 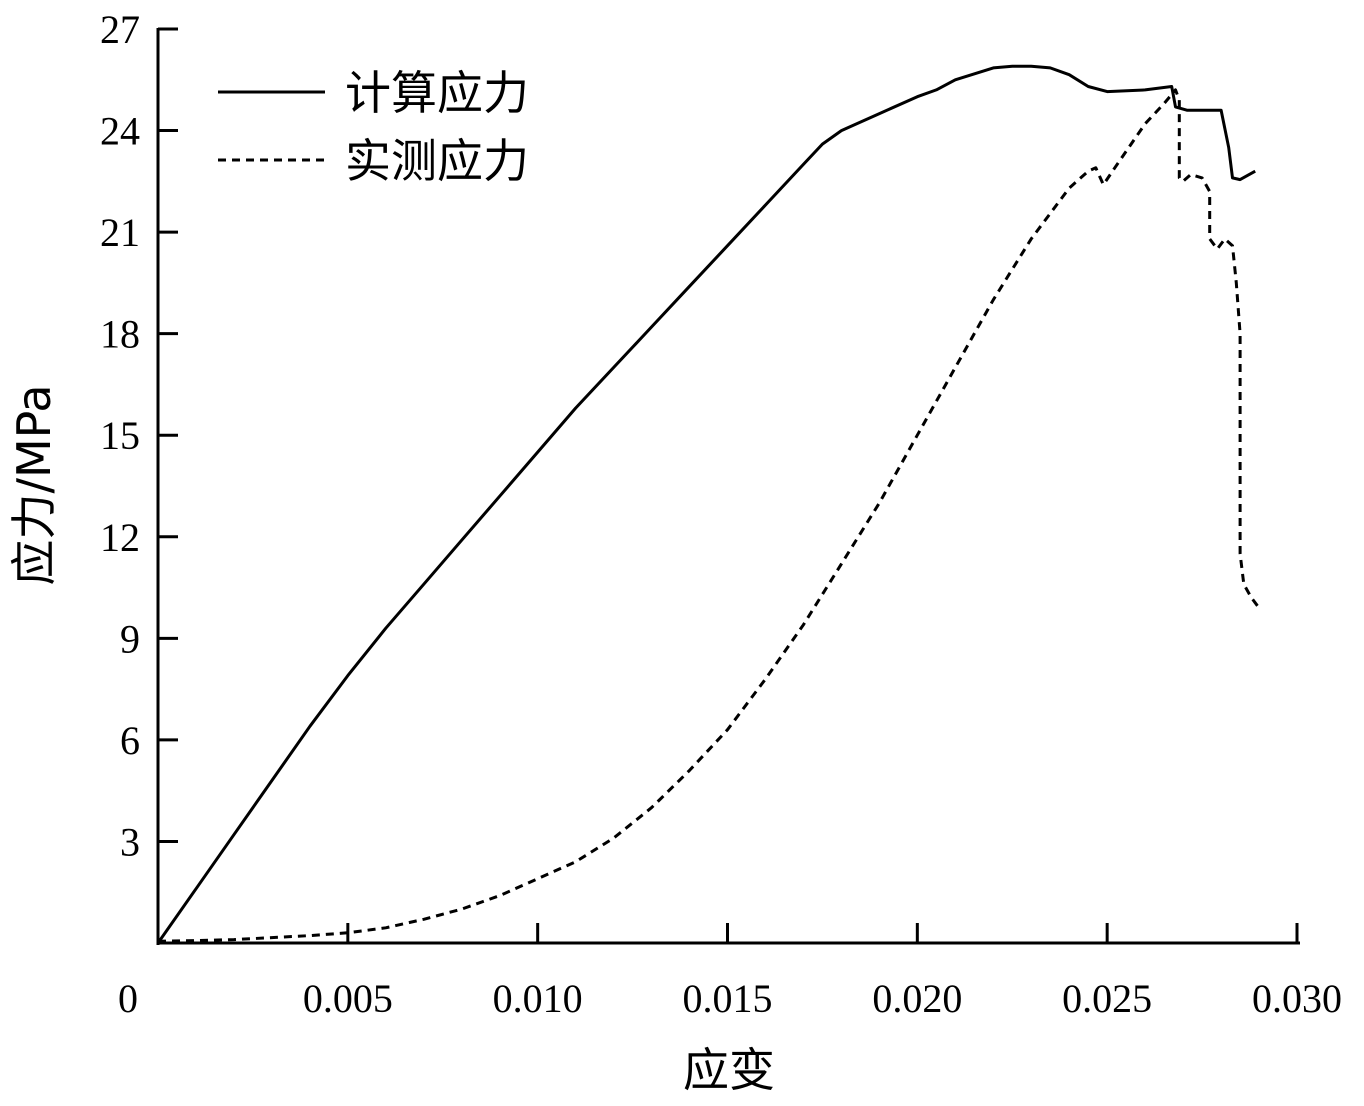 What do you see at coordinates (1107, 998) in the screenshot?
I see `x-tick-label: 0.025` at bounding box center [1107, 998].